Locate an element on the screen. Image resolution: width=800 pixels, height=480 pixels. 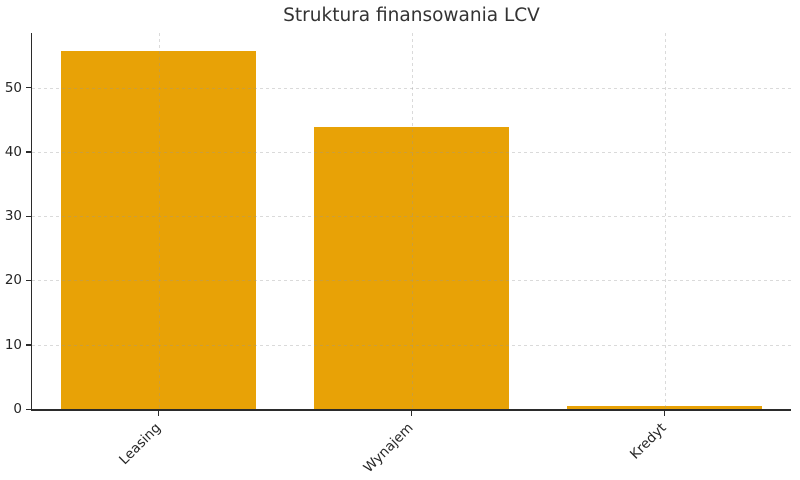
x-axis-label-wynajem: Wynajem is located at coordinates (388, 448).